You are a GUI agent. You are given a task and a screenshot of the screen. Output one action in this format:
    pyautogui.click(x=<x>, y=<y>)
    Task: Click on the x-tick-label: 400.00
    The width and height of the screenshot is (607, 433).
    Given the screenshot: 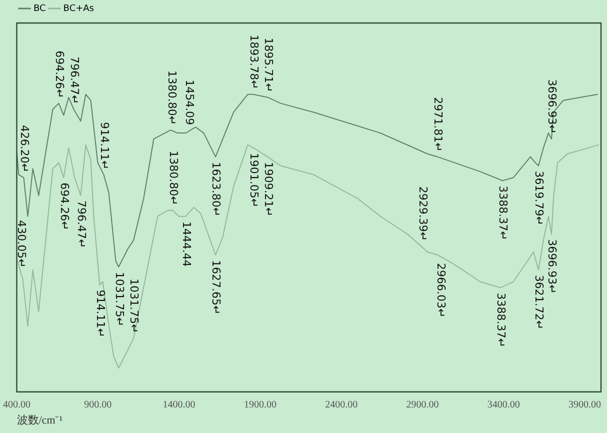 What is the action you would take?
    pyautogui.click(x=16, y=404)
    